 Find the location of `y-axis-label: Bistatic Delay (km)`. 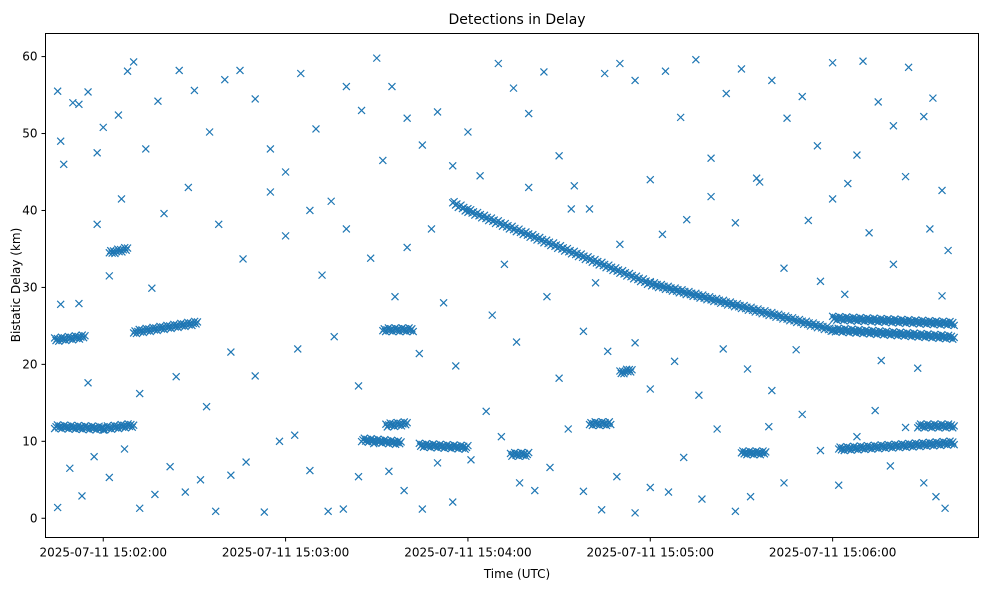

y-axis-label: Bistatic Delay (km) is located at coordinates (16, 285).